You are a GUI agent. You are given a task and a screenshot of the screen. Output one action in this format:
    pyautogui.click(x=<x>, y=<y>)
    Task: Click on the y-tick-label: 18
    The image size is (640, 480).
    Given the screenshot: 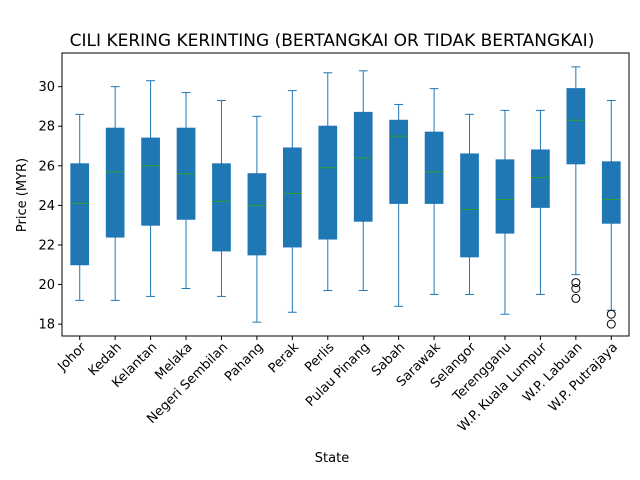 What is the action you would take?
    pyautogui.click(x=46, y=325)
    